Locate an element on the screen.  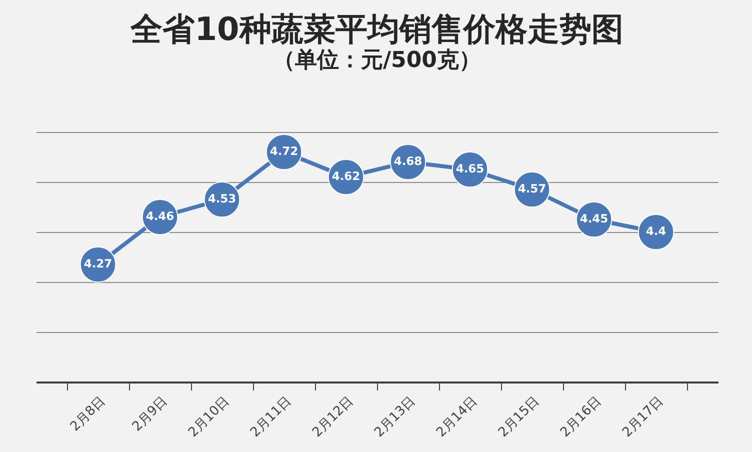
x-tick-label: 2月13日 is located at coordinates (395, 417).